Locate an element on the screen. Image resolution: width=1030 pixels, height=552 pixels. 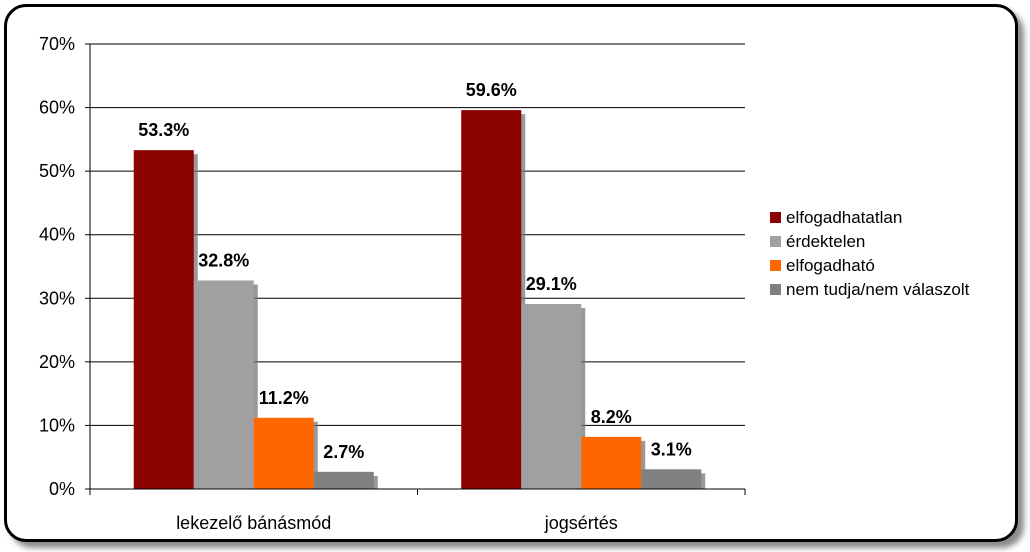
data-label: 32.8% is located at coordinates (223, 260).